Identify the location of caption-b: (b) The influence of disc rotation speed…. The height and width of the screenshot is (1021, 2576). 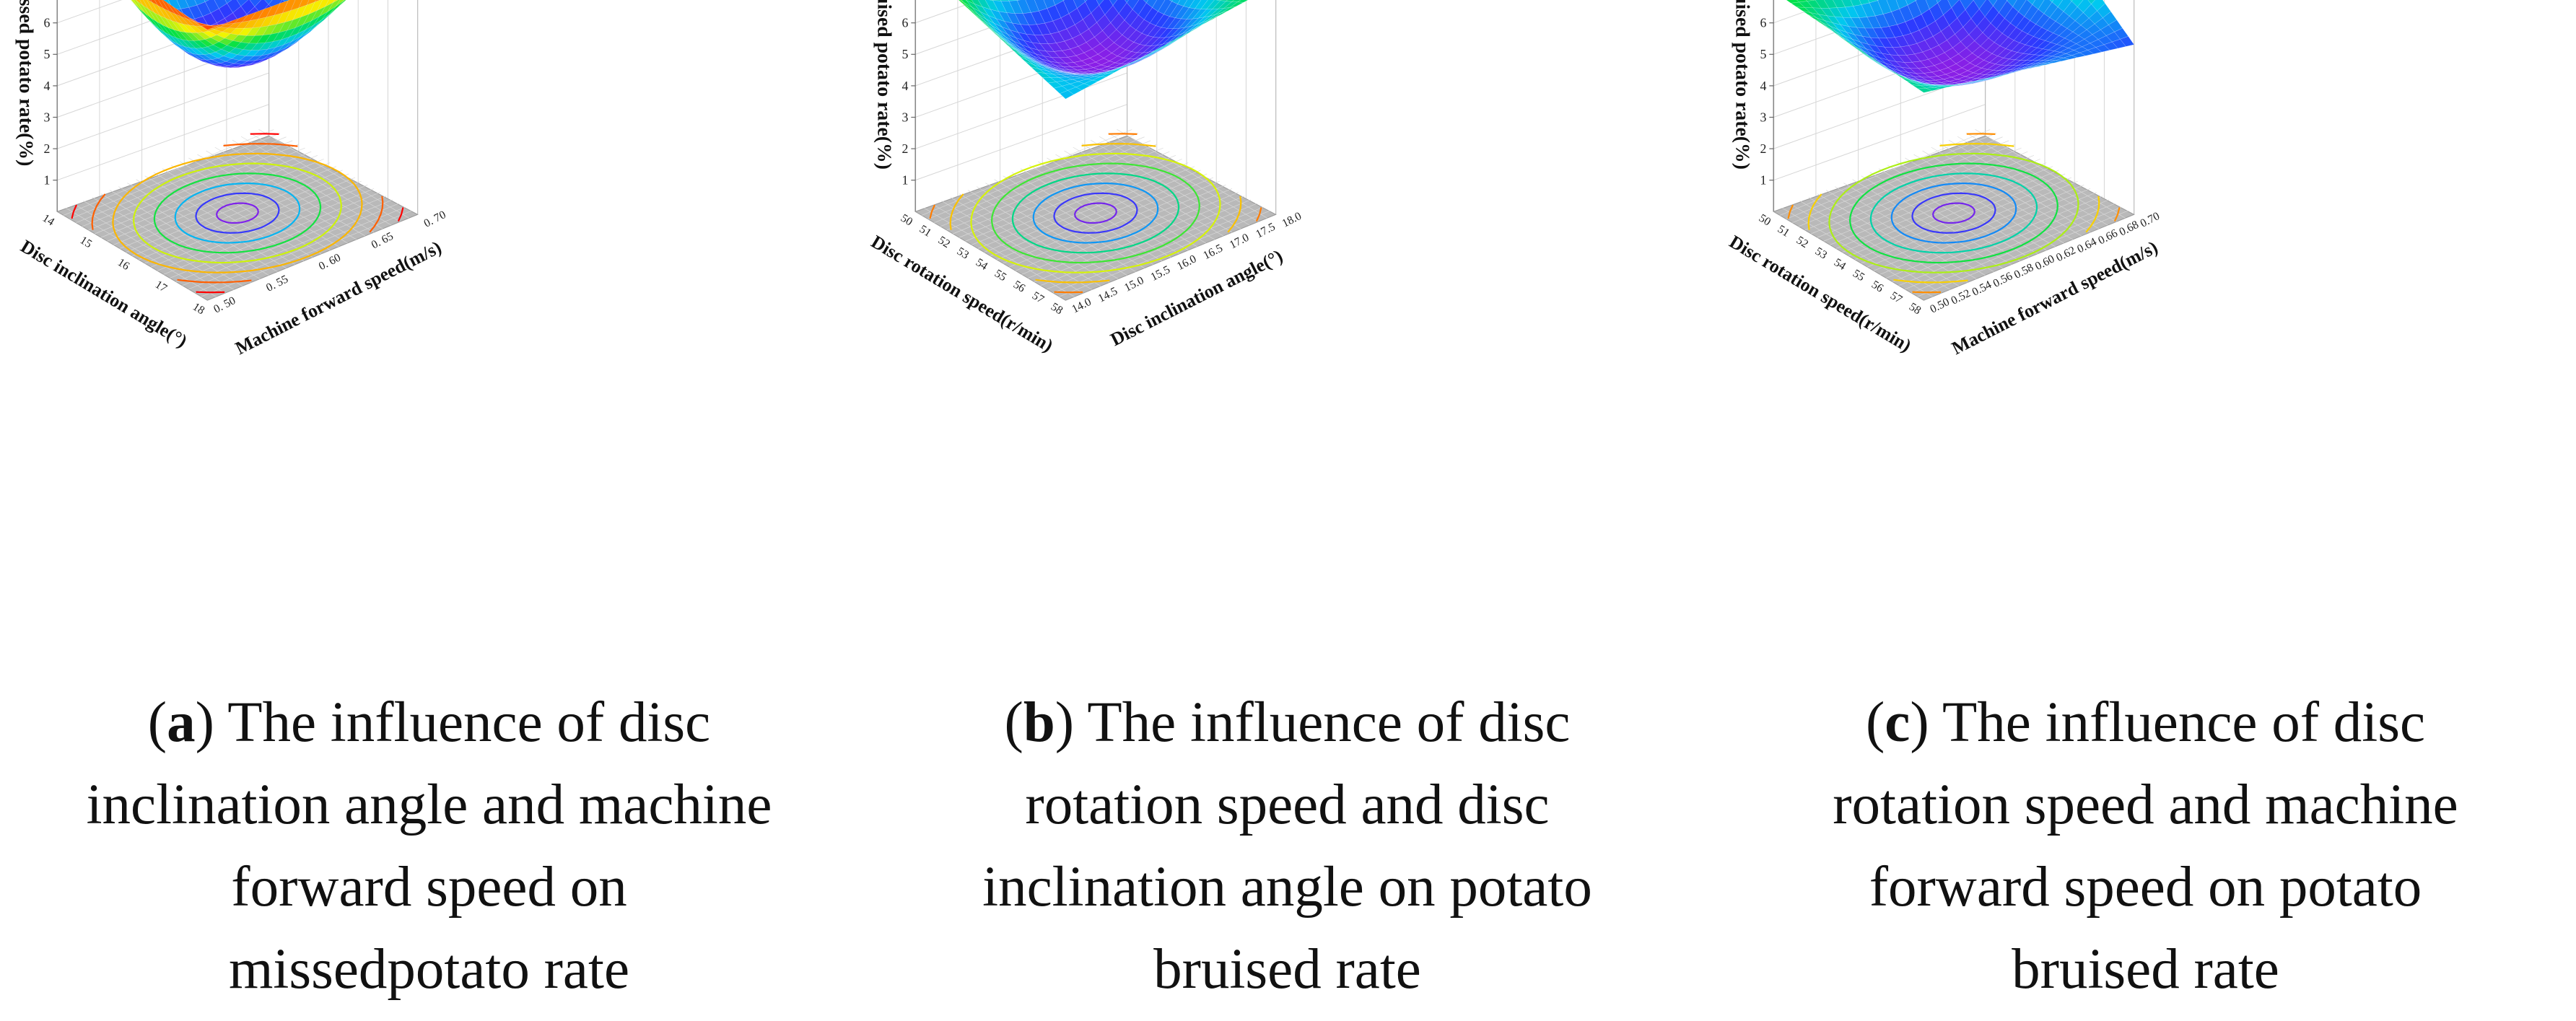
(1287, 846).